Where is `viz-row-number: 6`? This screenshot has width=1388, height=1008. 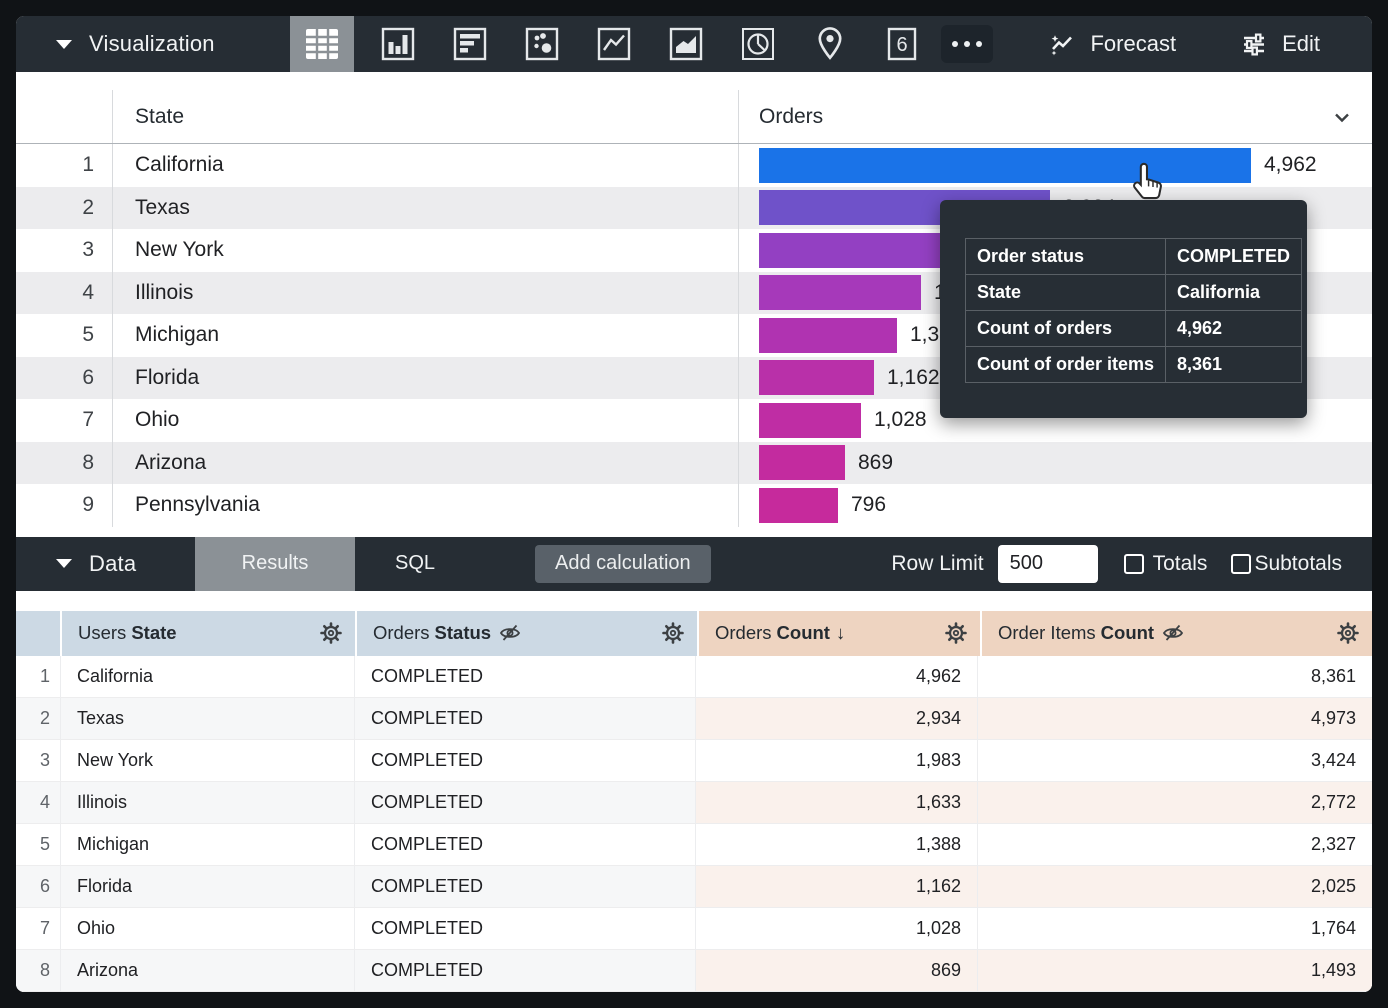
viz-row-number: 6 is located at coordinates (88, 377).